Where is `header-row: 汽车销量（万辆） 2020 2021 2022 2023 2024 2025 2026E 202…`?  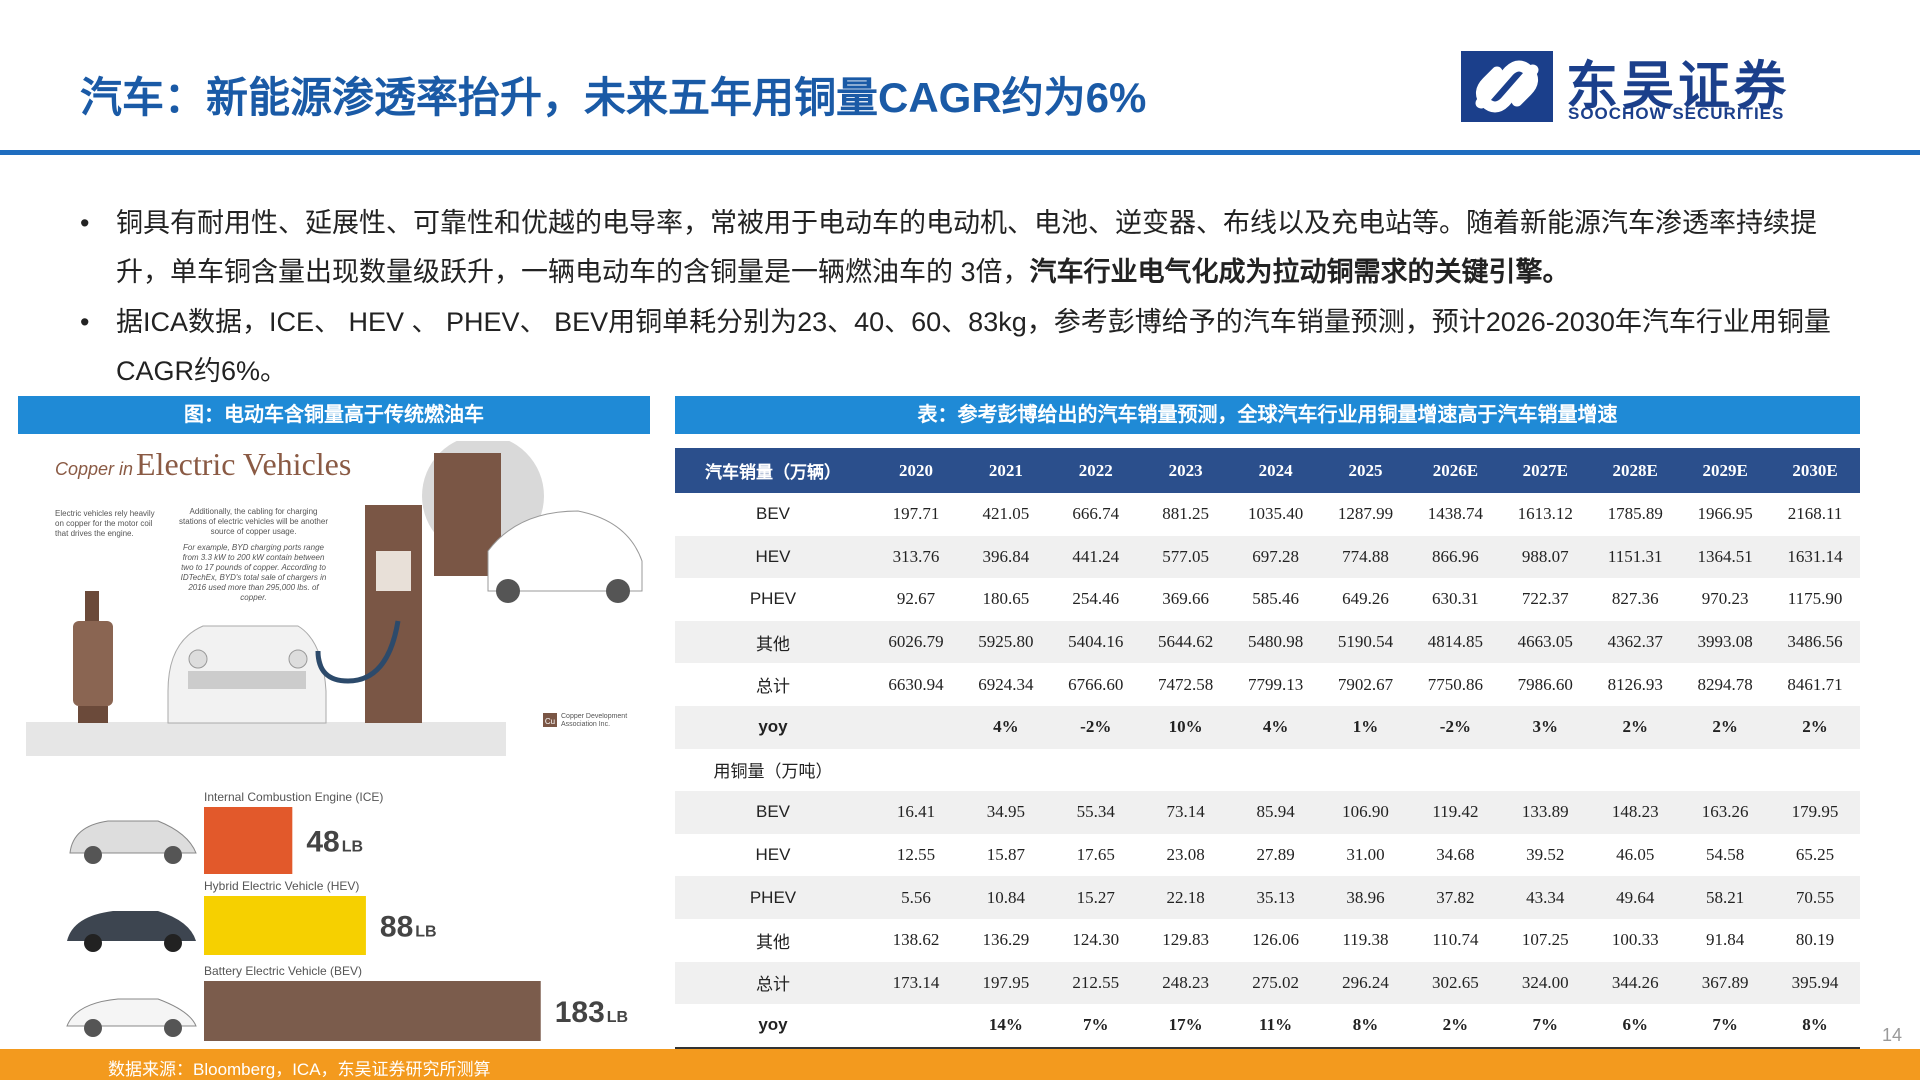 header-row: 汽车销量（万辆） 2020 2021 2022 2023 2024 2025 2026E 202… is located at coordinates (1267, 470).